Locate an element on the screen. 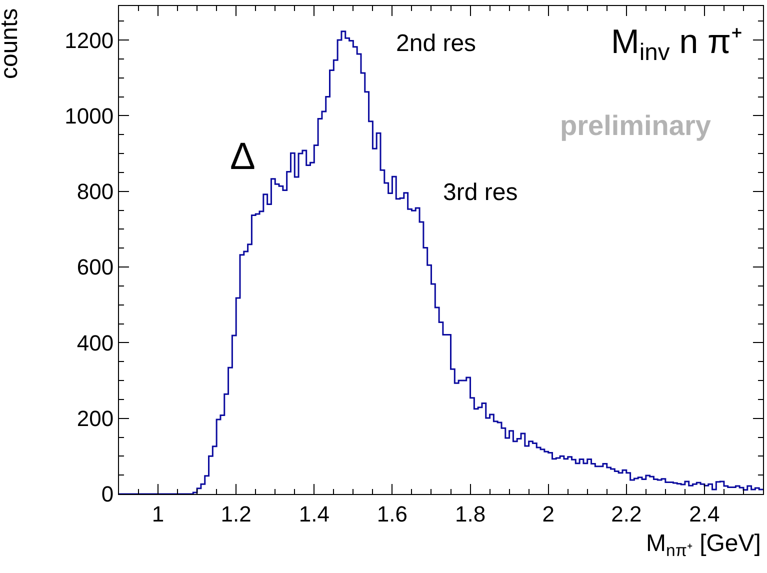 This screenshot has height=573, width=767. x-tick-label: 1.8 is located at coordinates (470, 513).